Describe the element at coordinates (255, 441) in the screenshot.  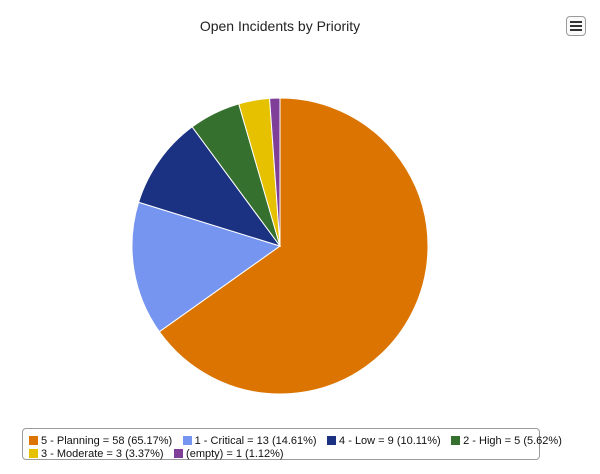
I see `legend-label: 1 - Critical = 13 (14.61%)` at that location.